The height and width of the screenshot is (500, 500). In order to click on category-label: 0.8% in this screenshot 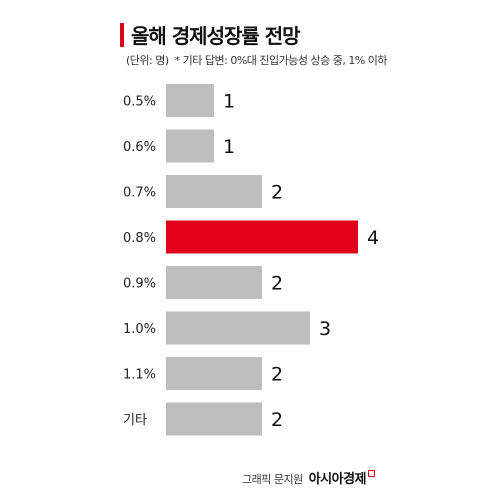, I will do `click(139, 238)`.